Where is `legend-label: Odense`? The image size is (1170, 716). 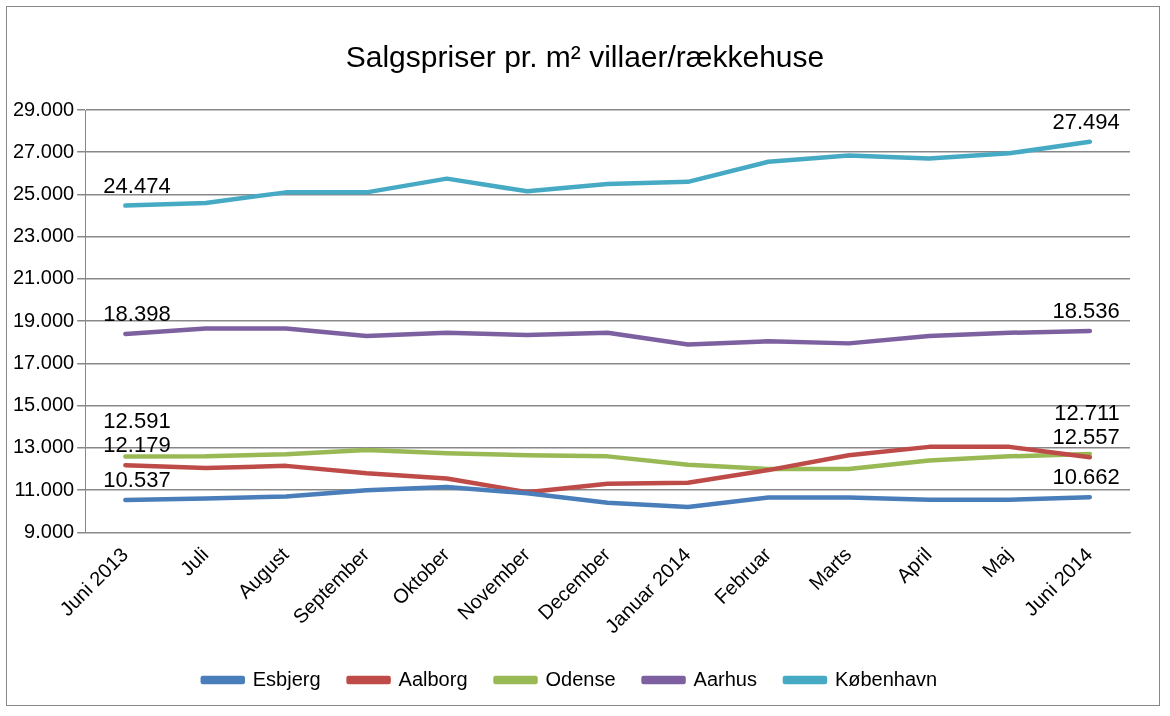 legend-label: Odense is located at coordinates (580, 678).